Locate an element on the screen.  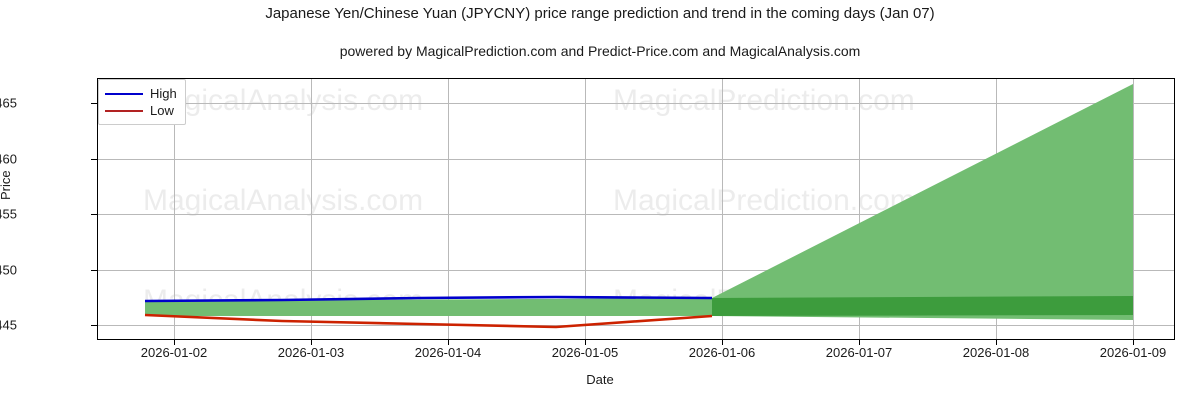
x-tick-label: 2026-01-04 is located at coordinates (448, 352).